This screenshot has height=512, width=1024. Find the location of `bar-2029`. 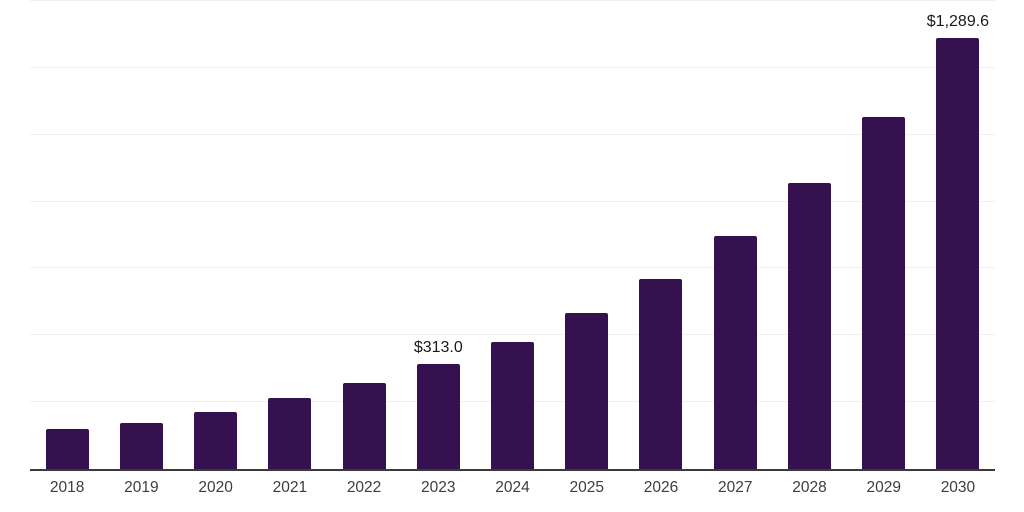

bar-2029 is located at coordinates (884, 293).